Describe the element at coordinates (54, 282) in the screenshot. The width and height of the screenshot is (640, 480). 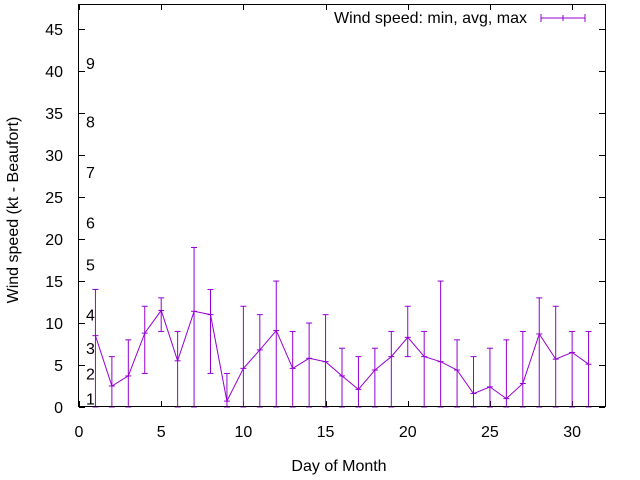
I see `y-tick-label: 15` at that location.